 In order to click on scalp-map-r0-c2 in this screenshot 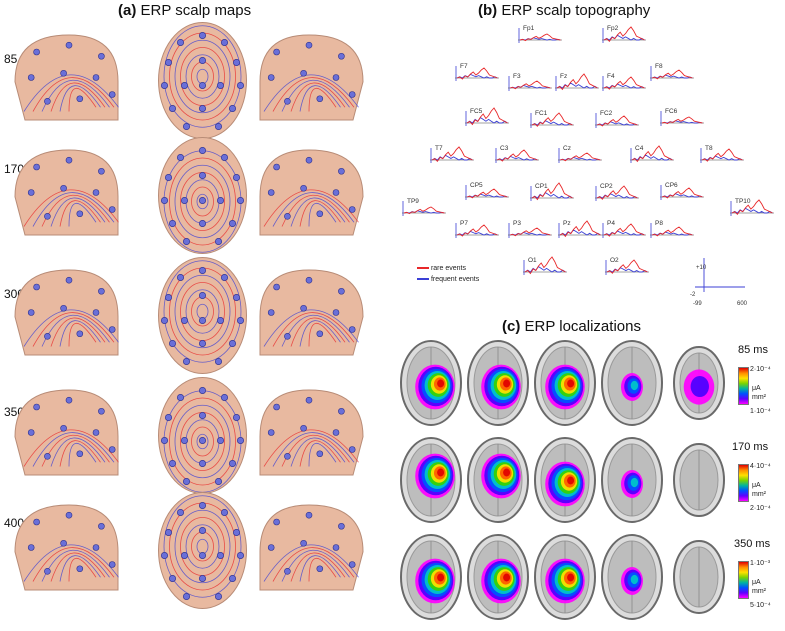, I will do `click(311, 77)`.